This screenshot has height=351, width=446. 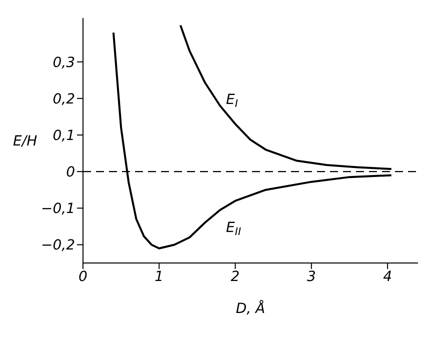 I want to click on y-tick-label: 0,3, so click(x=63, y=62).